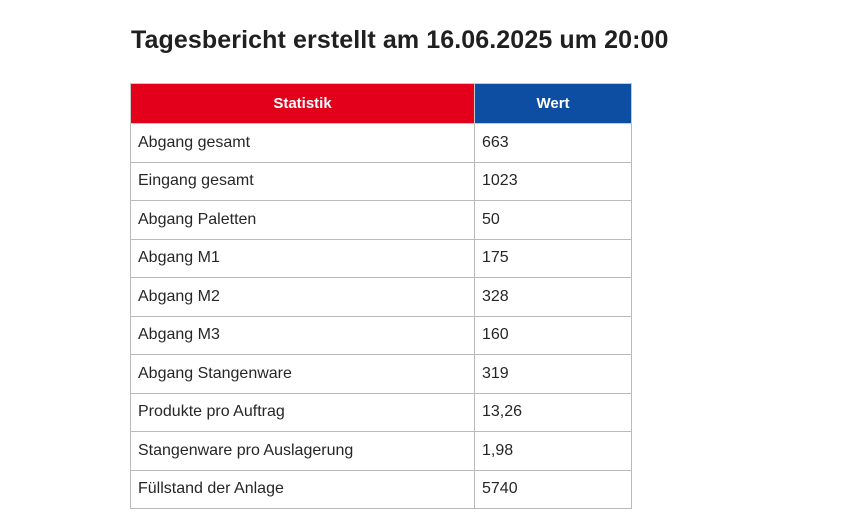 The image size is (847, 530). I want to click on header-statistik: Statistik, so click(302, 103).